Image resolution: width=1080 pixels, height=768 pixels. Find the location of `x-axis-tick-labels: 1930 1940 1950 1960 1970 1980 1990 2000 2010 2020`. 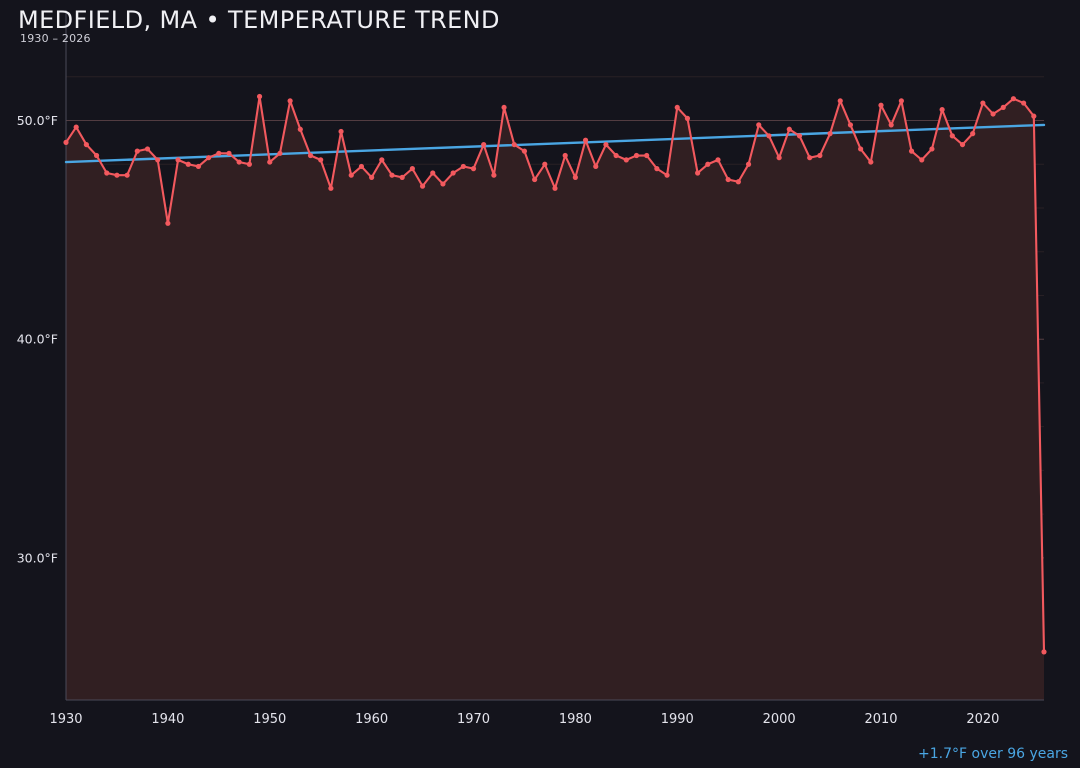

x-axis-tick-labels: 1930 1940 1950 1960 1970 1980 1990 2000 2010 2020 is located at coordinates (524, 719).